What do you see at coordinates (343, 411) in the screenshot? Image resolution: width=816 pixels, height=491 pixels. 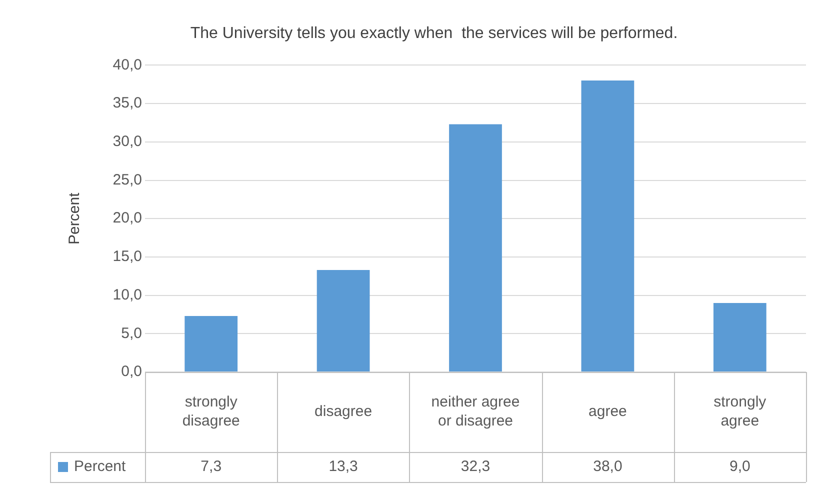 I see `x-tick-label: disagree` at bounding box center [343, 411].